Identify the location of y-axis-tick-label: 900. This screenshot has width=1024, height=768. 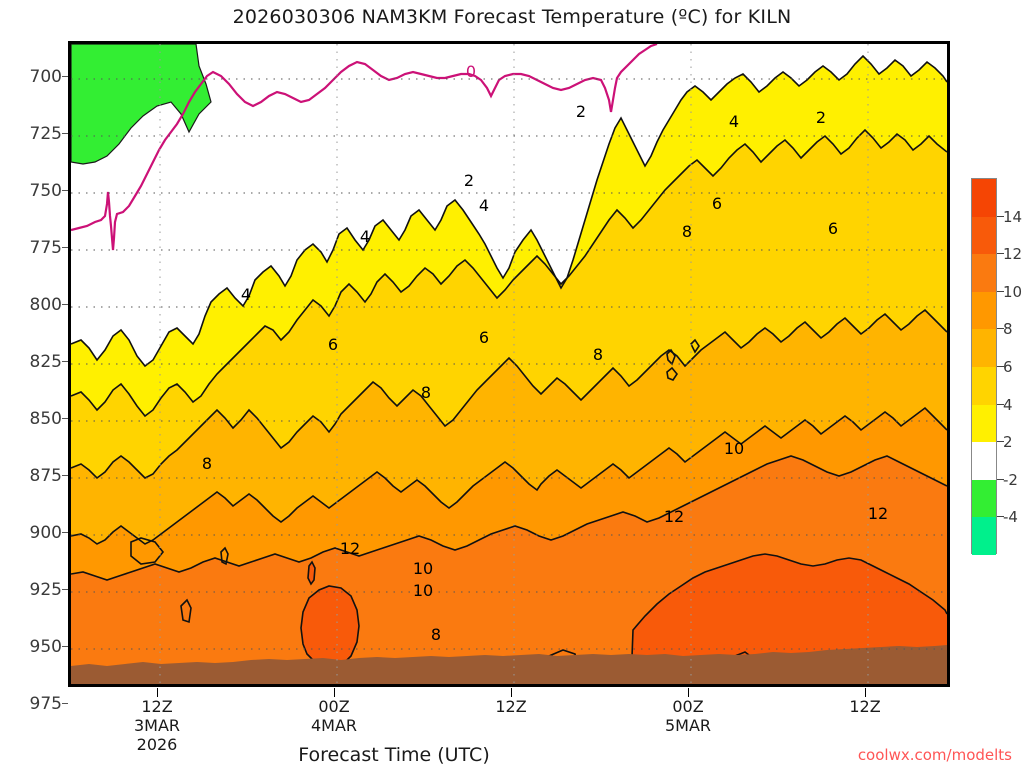
(45, 533).